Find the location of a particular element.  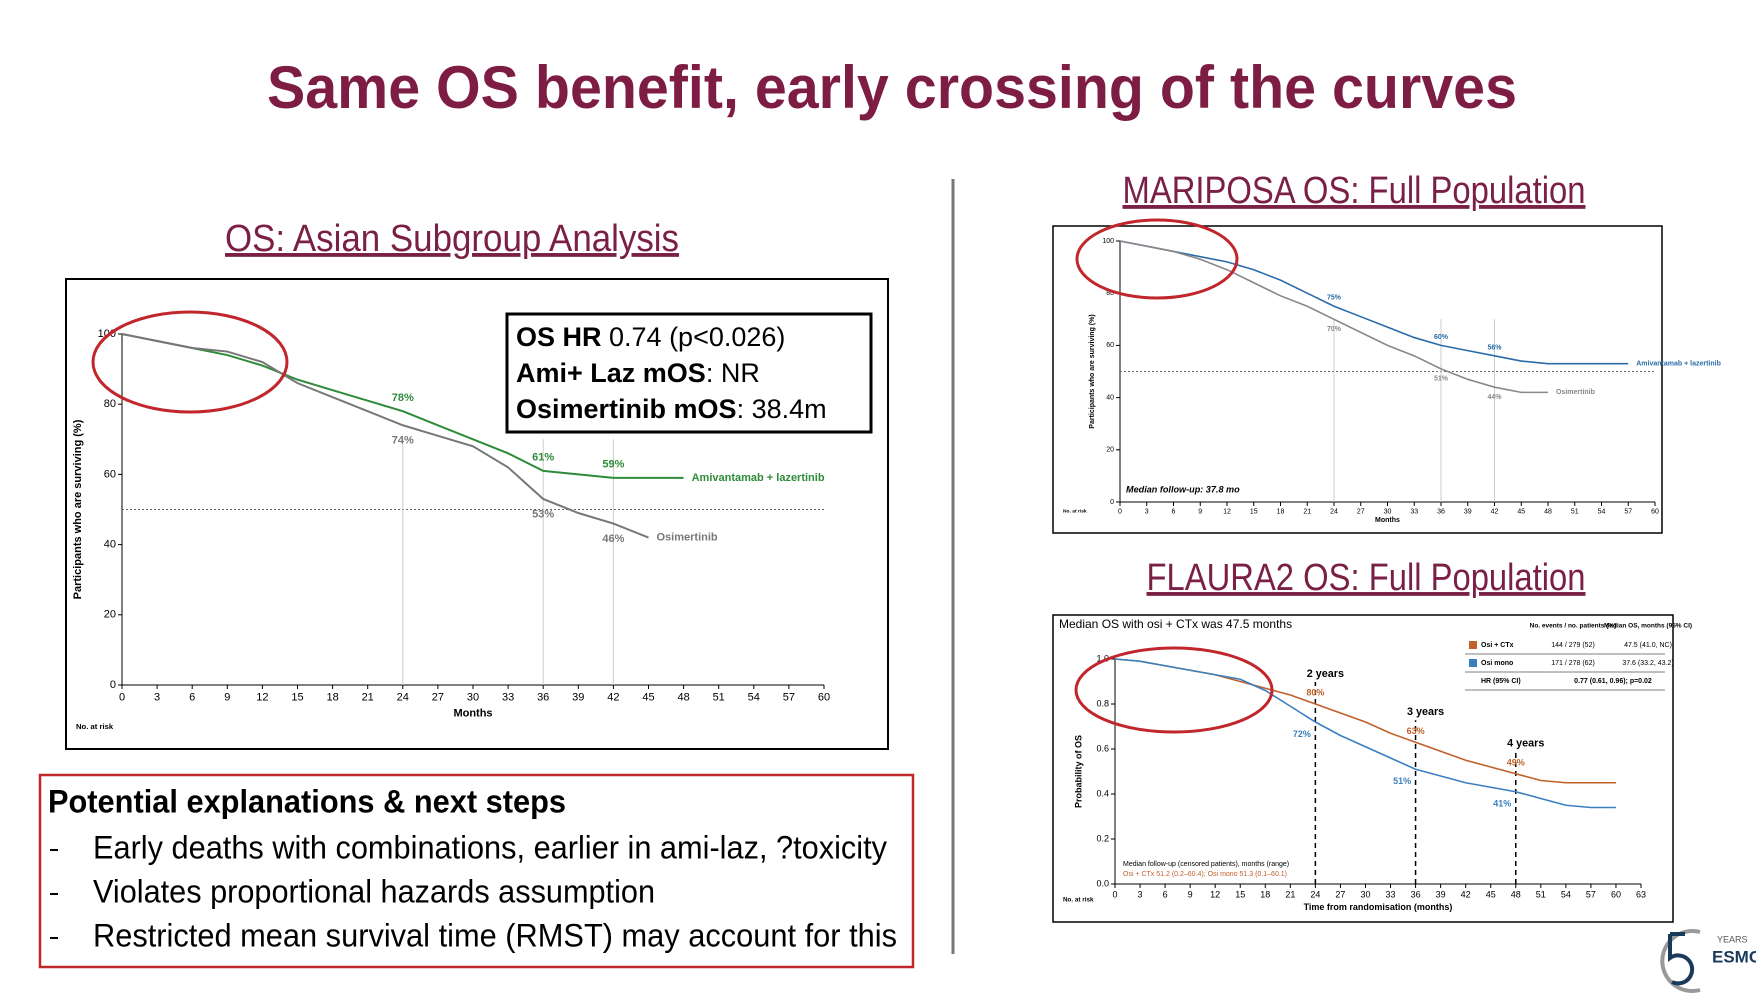

x-tick-label: 3 is located at coordinates (1140, 895).